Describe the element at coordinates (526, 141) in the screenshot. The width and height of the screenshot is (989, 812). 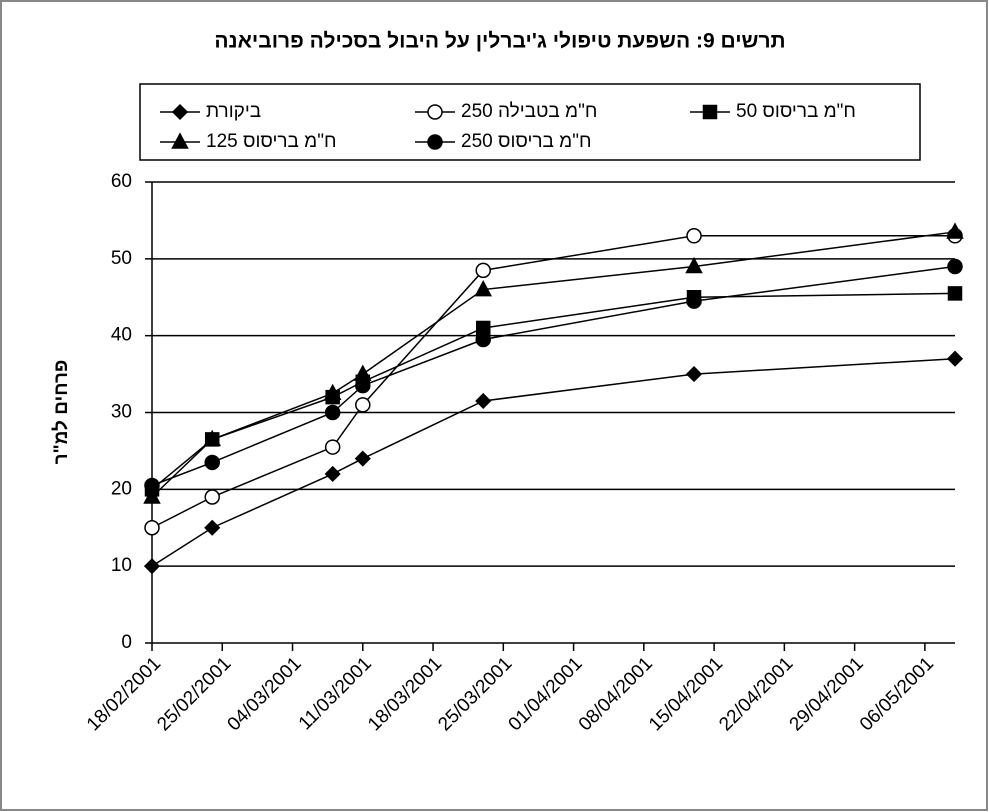
I see `legend-label: ח"מ בריסוס 250` at that location.